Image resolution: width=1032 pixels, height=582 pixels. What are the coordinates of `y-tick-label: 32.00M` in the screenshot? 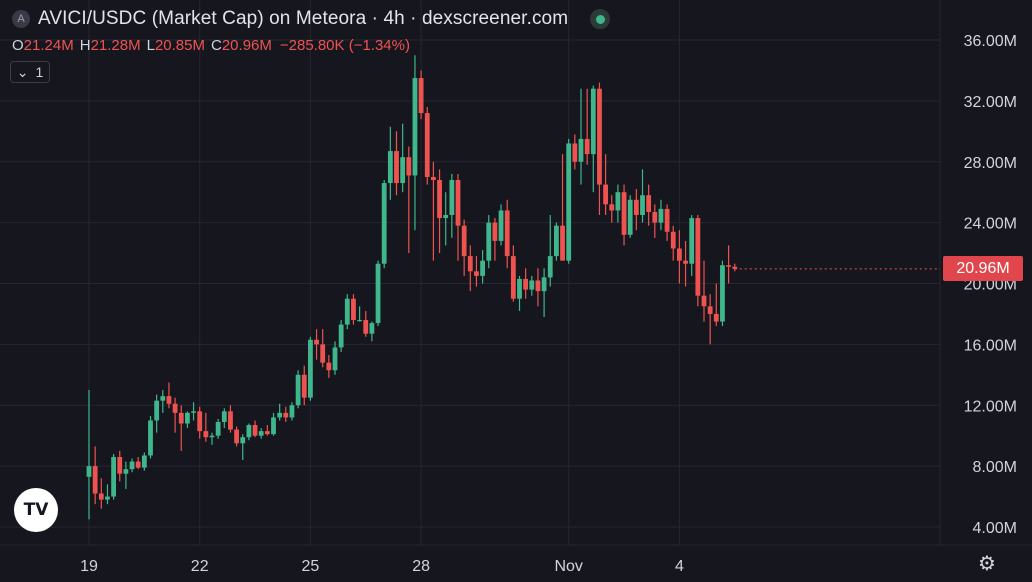 It's located at (990, 102).